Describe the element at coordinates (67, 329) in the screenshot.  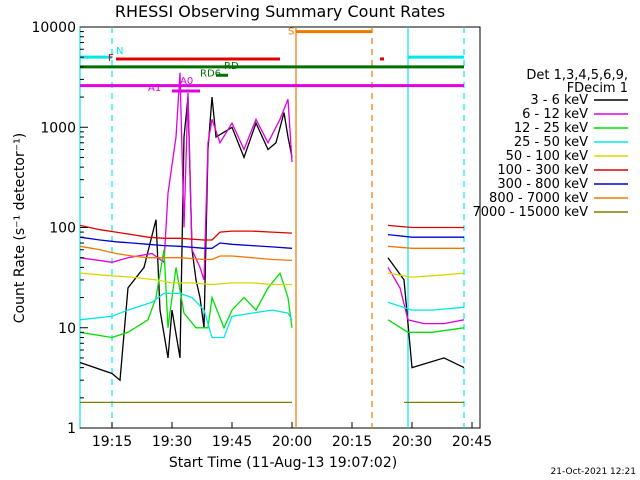
I see `y-tick-label: 10` at that location.